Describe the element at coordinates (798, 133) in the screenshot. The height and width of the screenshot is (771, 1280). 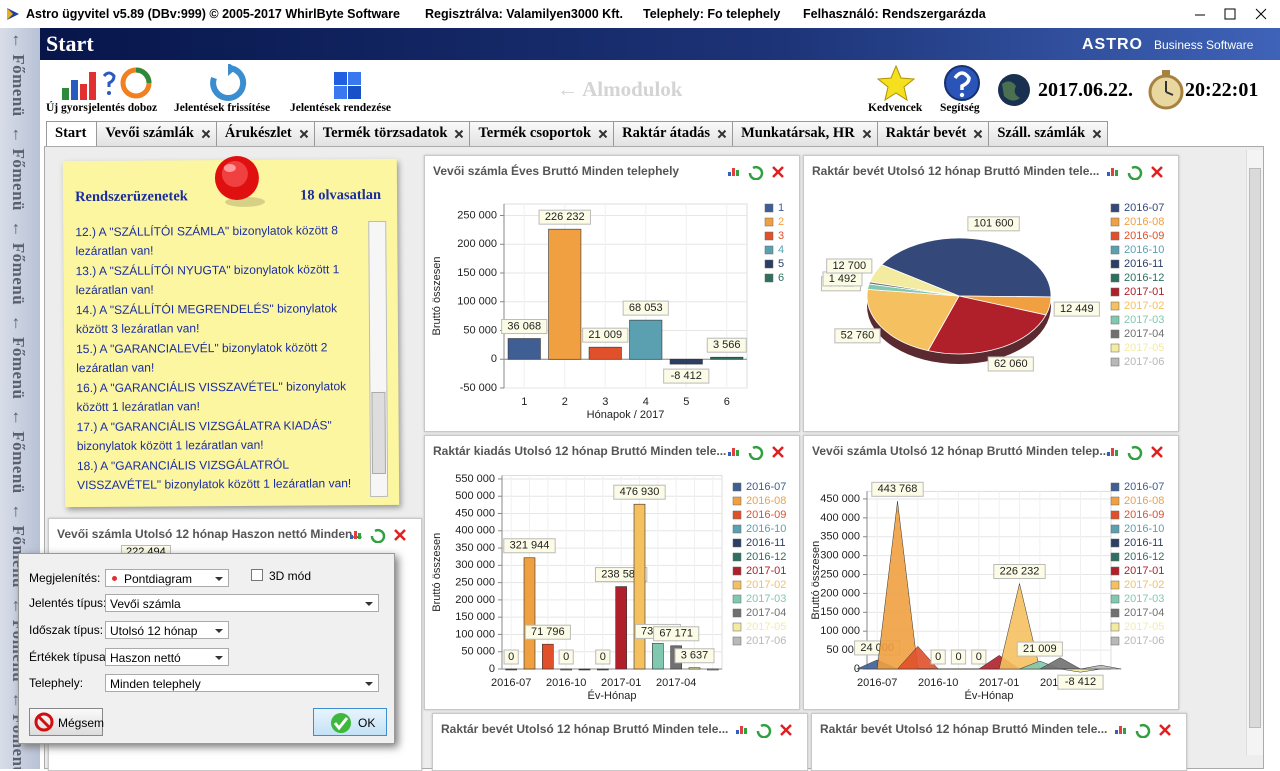
I see `tab-label: Munkatársak, HR` at that location.